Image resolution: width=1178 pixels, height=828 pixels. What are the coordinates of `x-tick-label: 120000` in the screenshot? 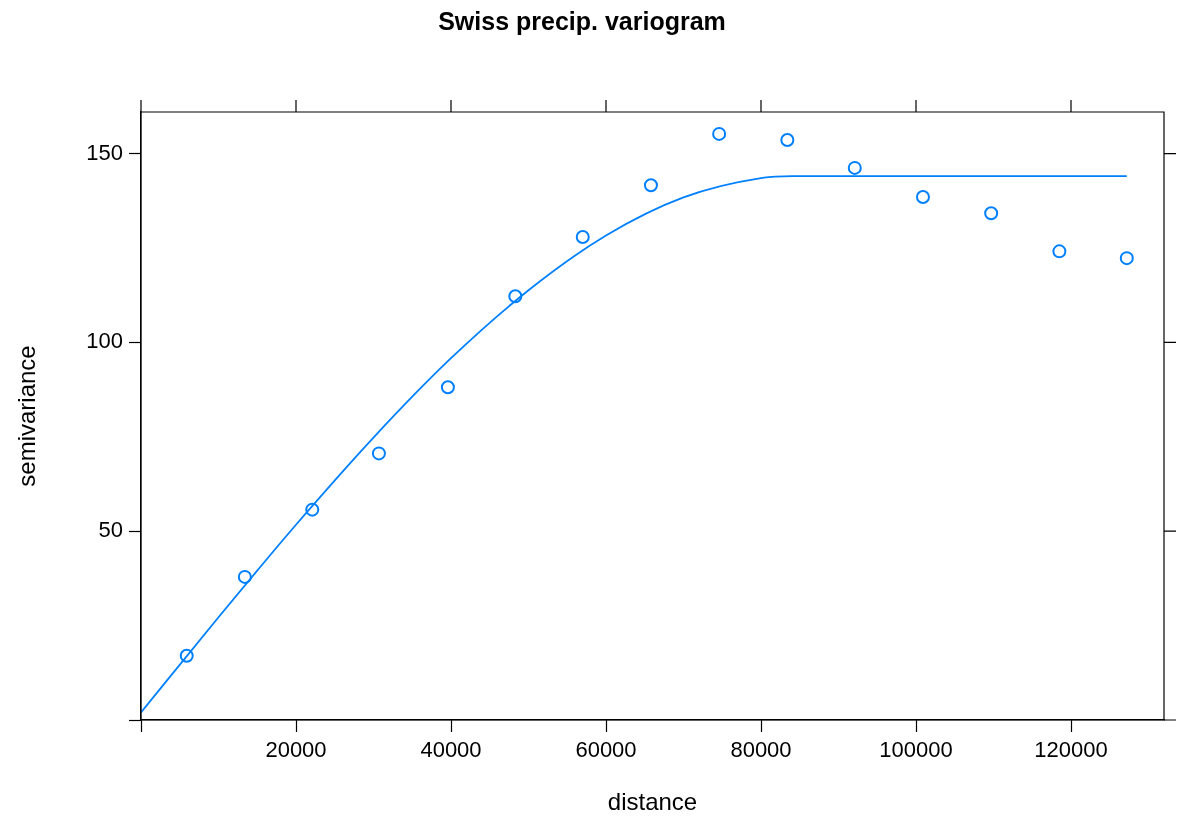 It's located at (1071, 750).